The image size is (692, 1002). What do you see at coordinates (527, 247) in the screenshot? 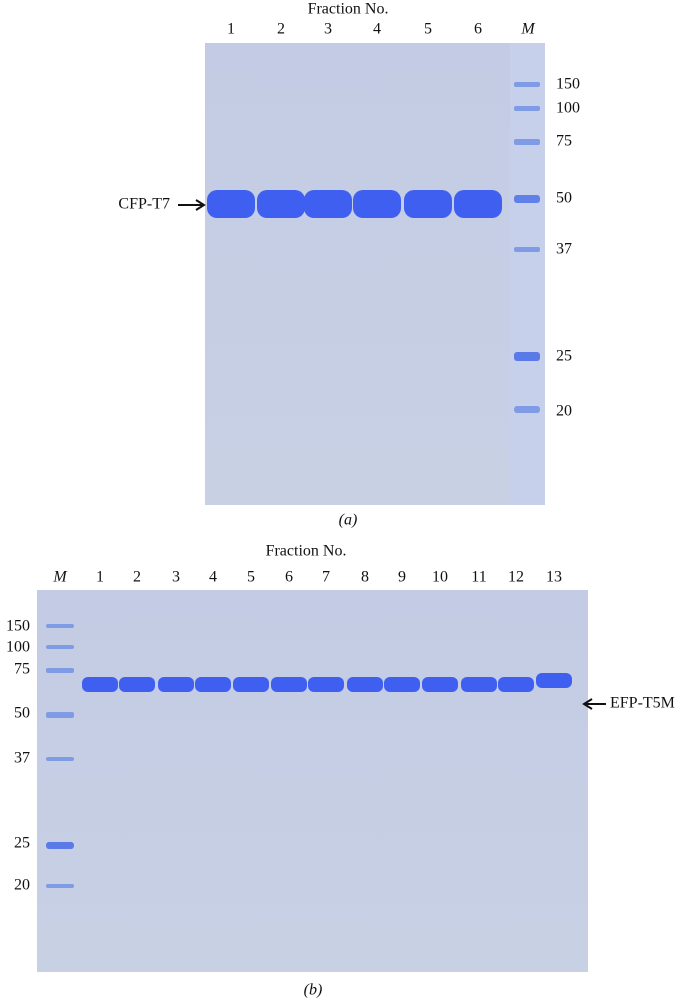
I see `marker-bands-a` at bounding box center [527, 247].